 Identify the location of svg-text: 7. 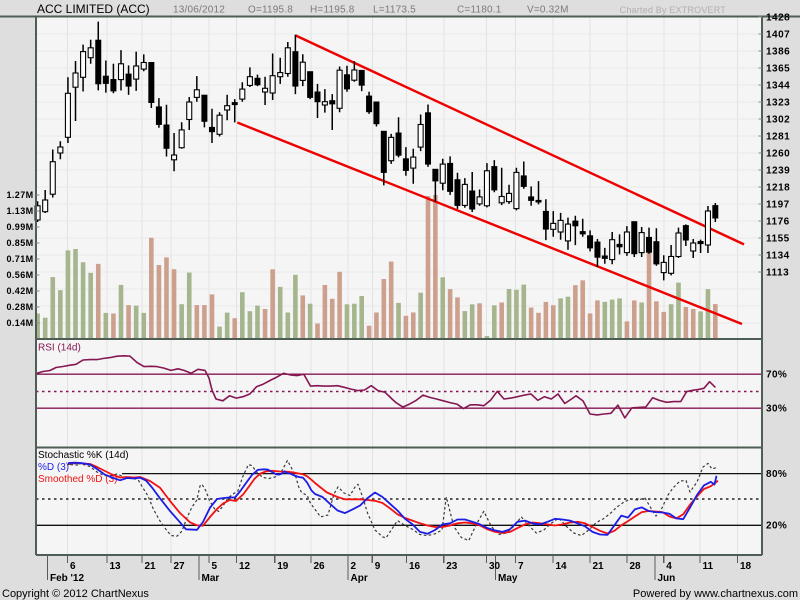
(521, 566).